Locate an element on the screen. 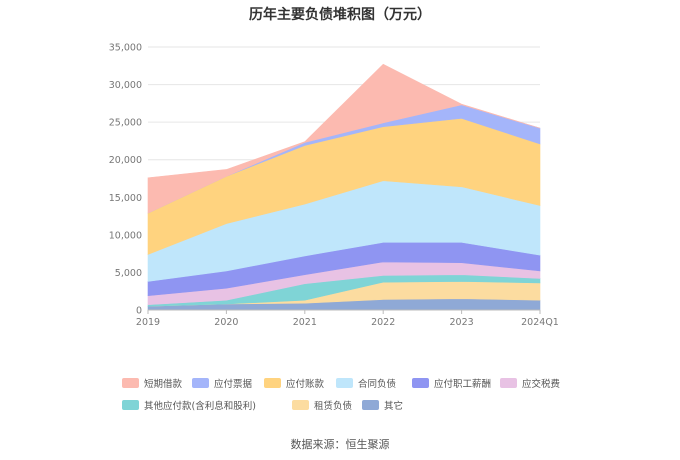 This screenshot has width=680, height=460. x-tick-label: 2019 is located at coordinates (148, 322).